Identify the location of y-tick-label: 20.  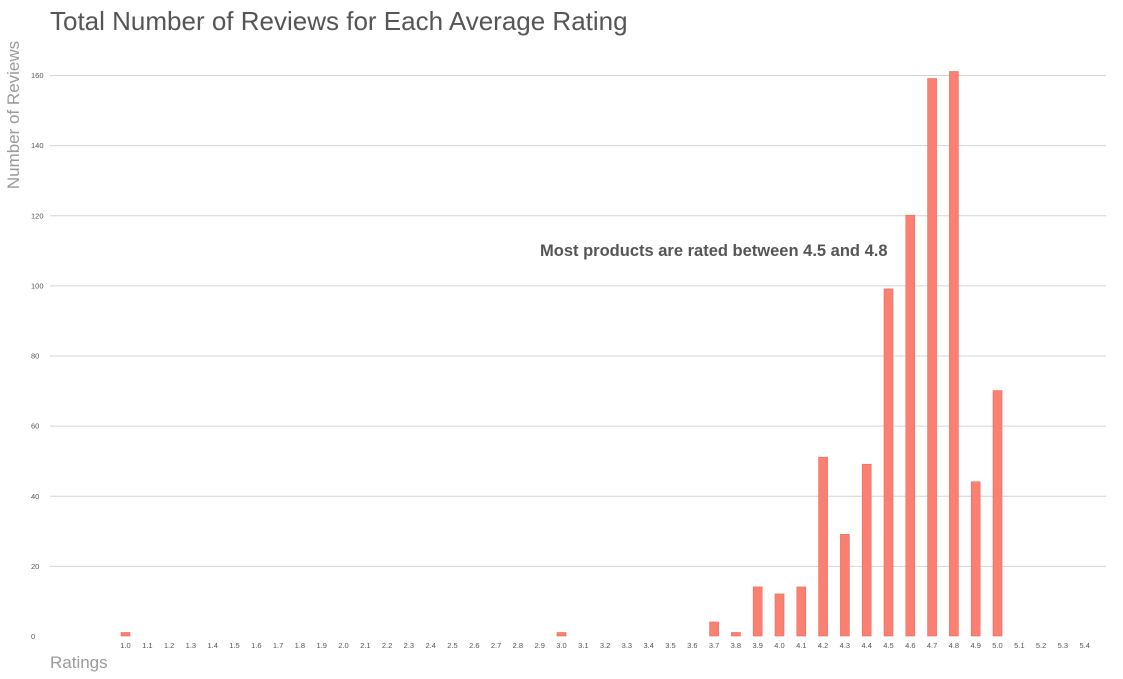
(35, 566).